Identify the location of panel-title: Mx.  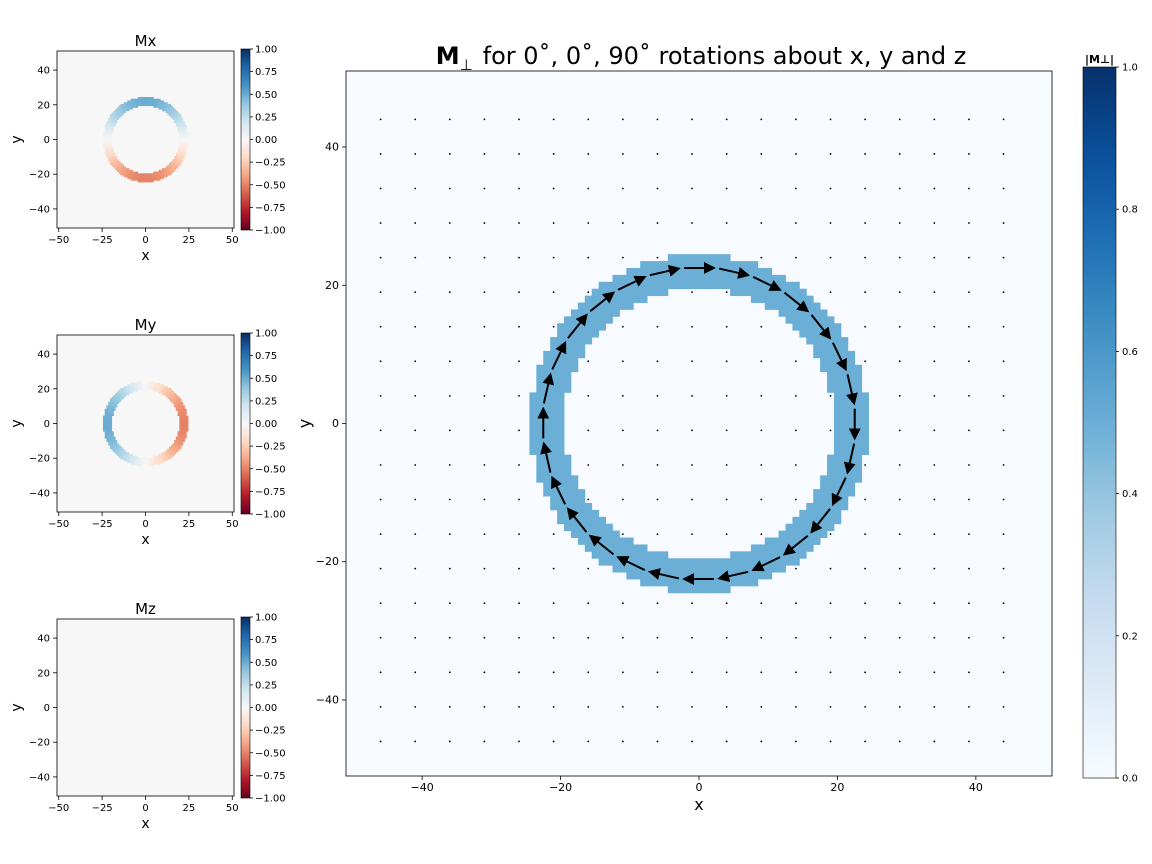
(146, 41).